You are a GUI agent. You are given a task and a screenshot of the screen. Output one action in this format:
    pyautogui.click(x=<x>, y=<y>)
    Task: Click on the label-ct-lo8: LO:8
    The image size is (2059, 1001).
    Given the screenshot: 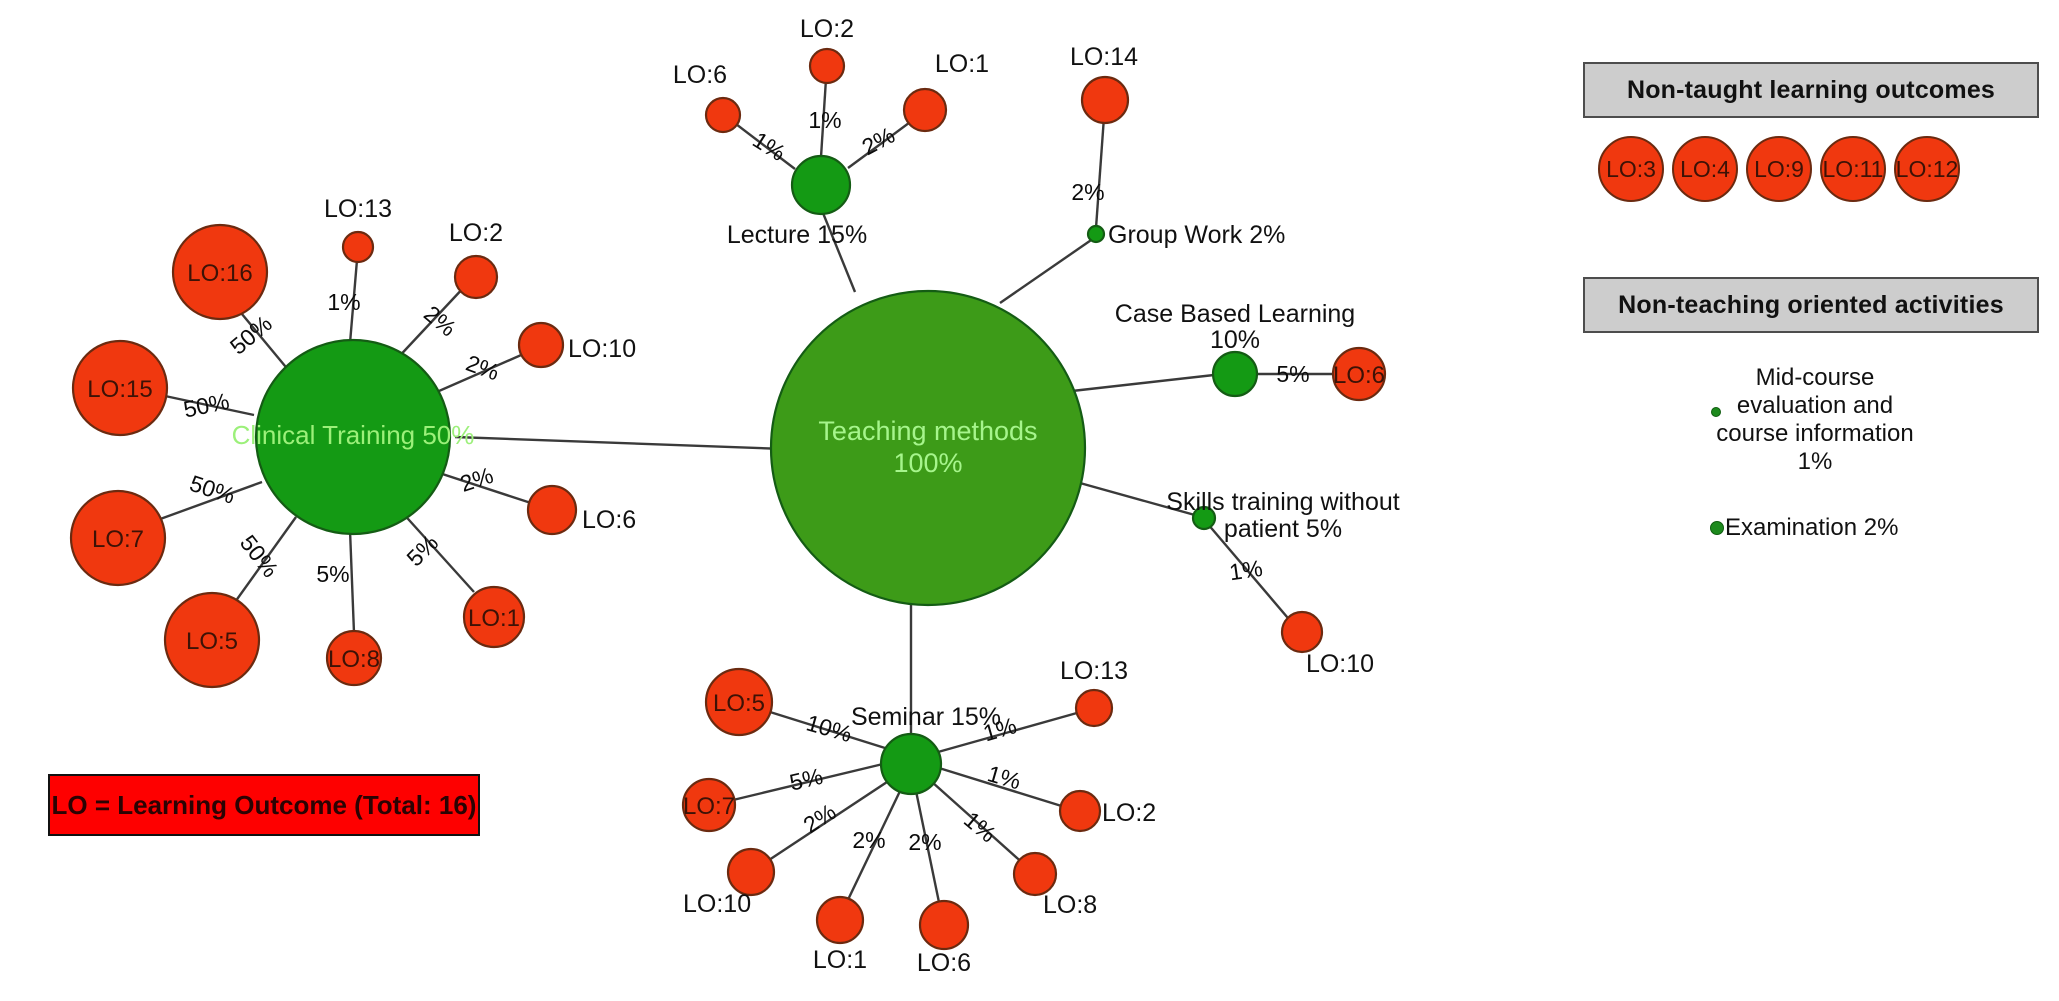 What is the action you would take?
    pyautogui.click(x=354, y=659)
    